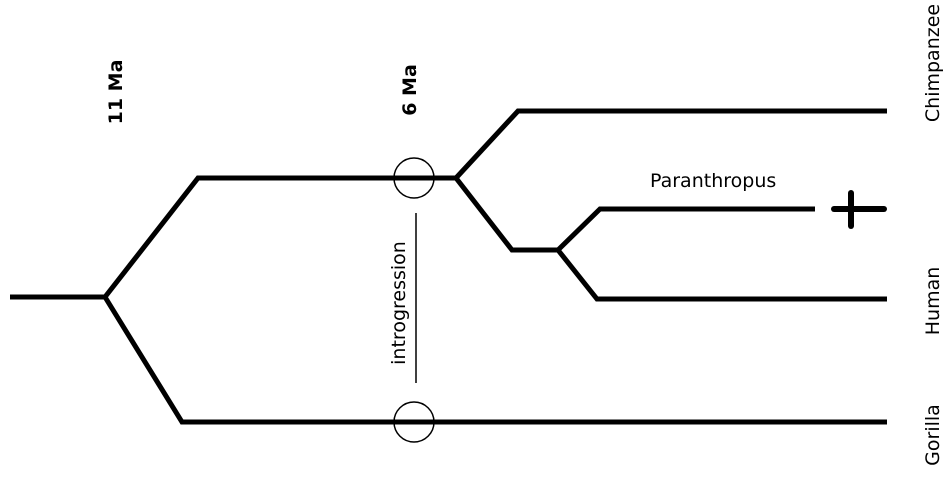  Describe the element at coordinates (399, 303) in the screenshot. I see `introgression-label: introgression` at that location.